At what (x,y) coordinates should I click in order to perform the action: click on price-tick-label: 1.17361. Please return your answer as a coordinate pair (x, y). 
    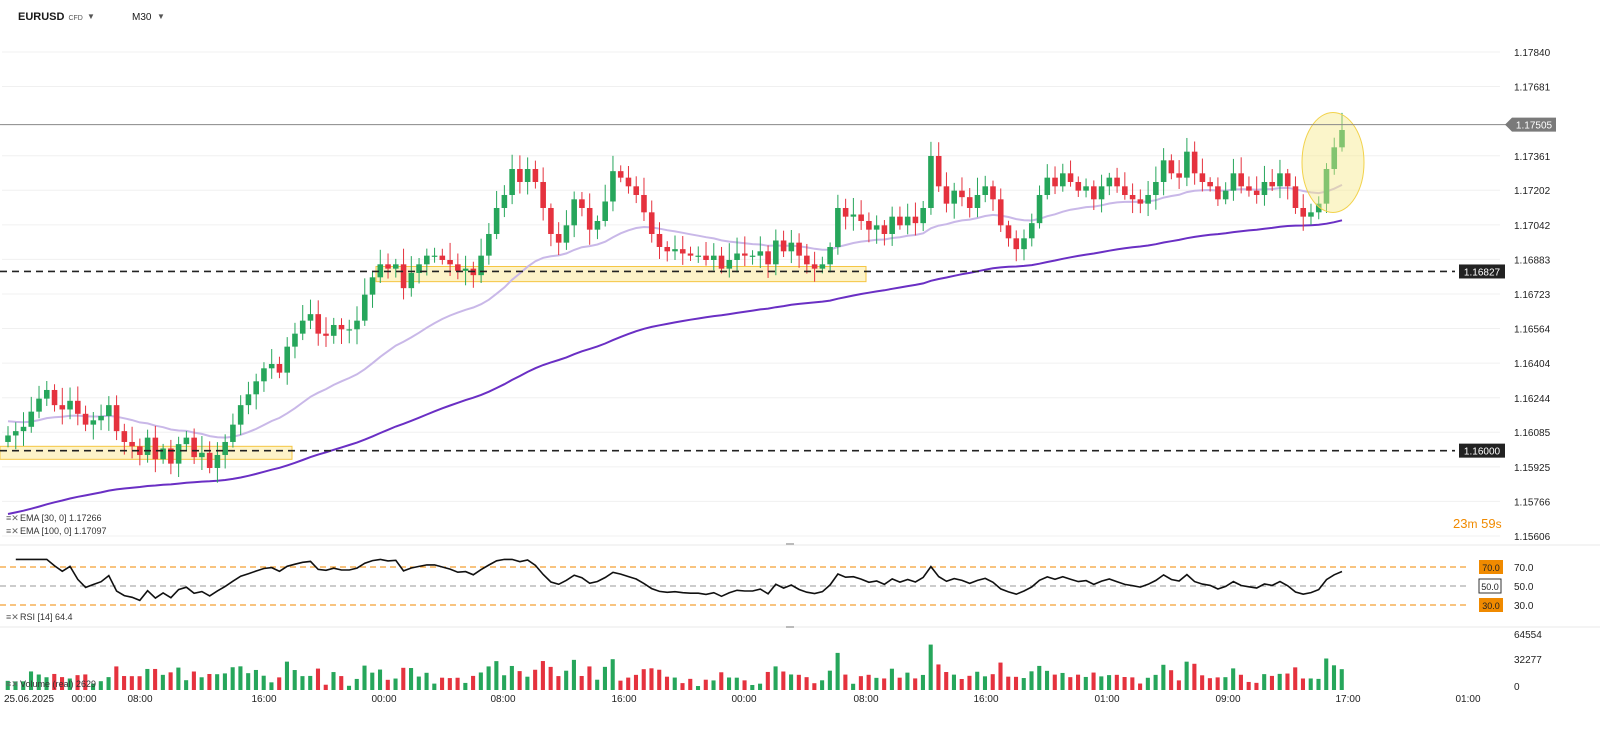
    Looking at the image, I should click on (1532, 157).